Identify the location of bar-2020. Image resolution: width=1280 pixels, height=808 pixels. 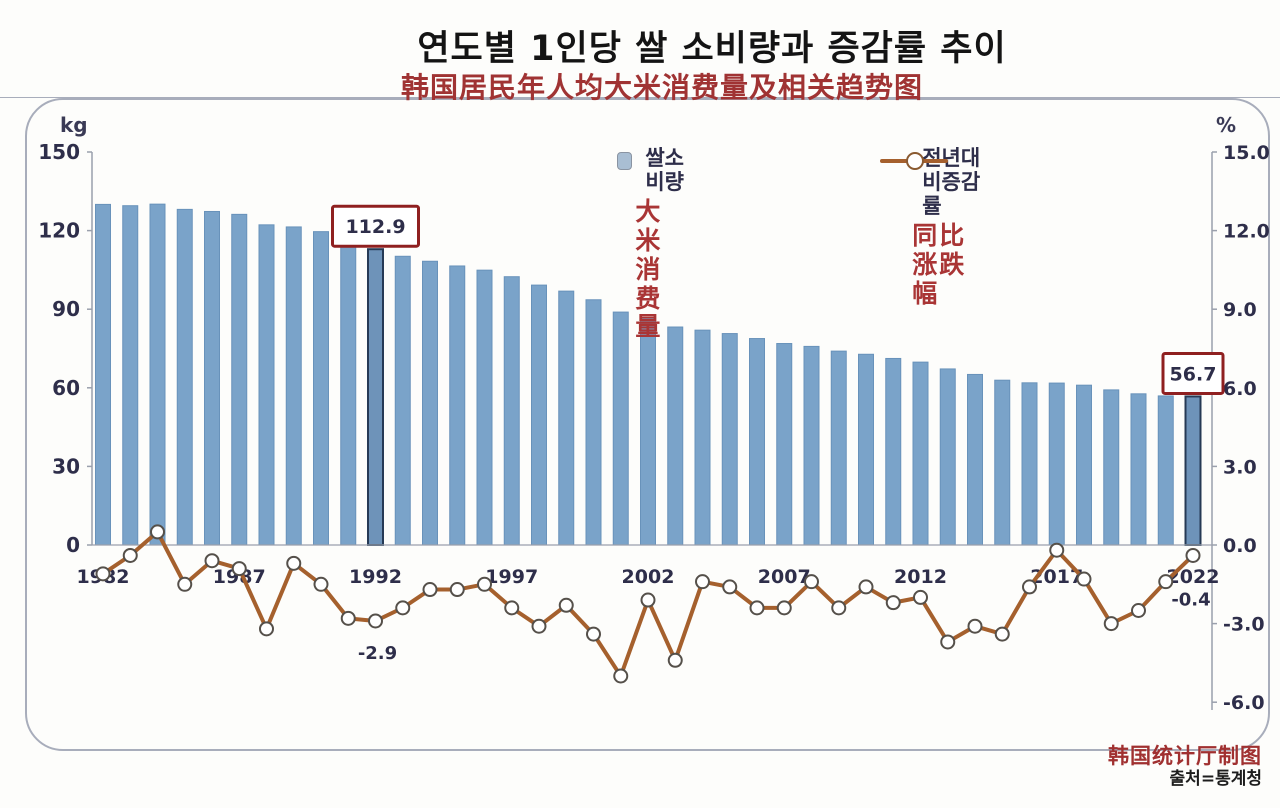
(1138, 469).